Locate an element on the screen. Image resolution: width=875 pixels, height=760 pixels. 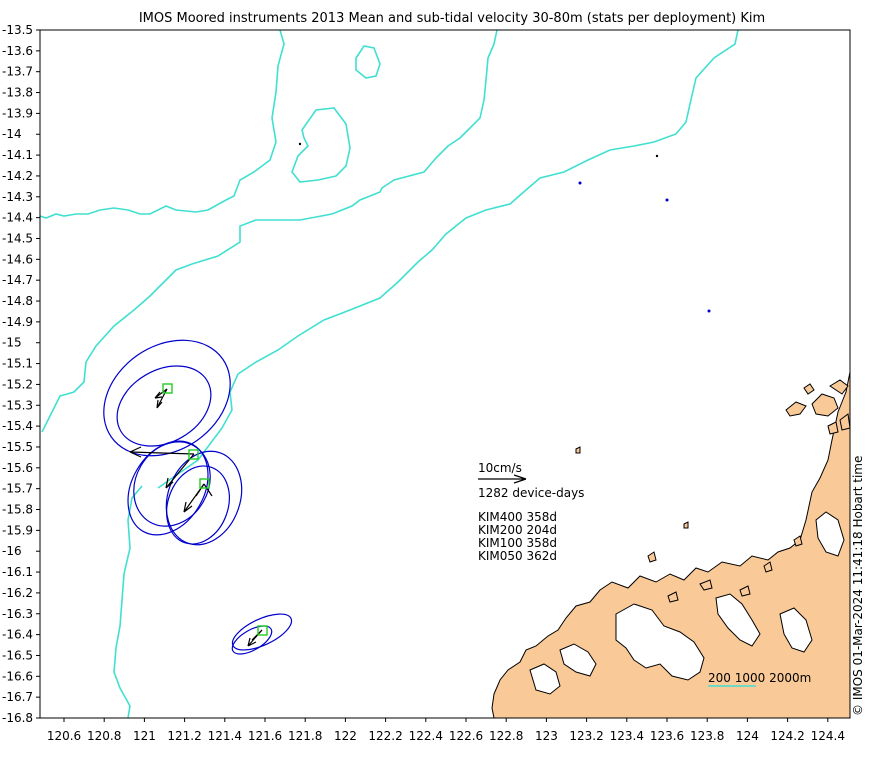
x-tick-label: 124.2 is located at coordinates (787, 736).